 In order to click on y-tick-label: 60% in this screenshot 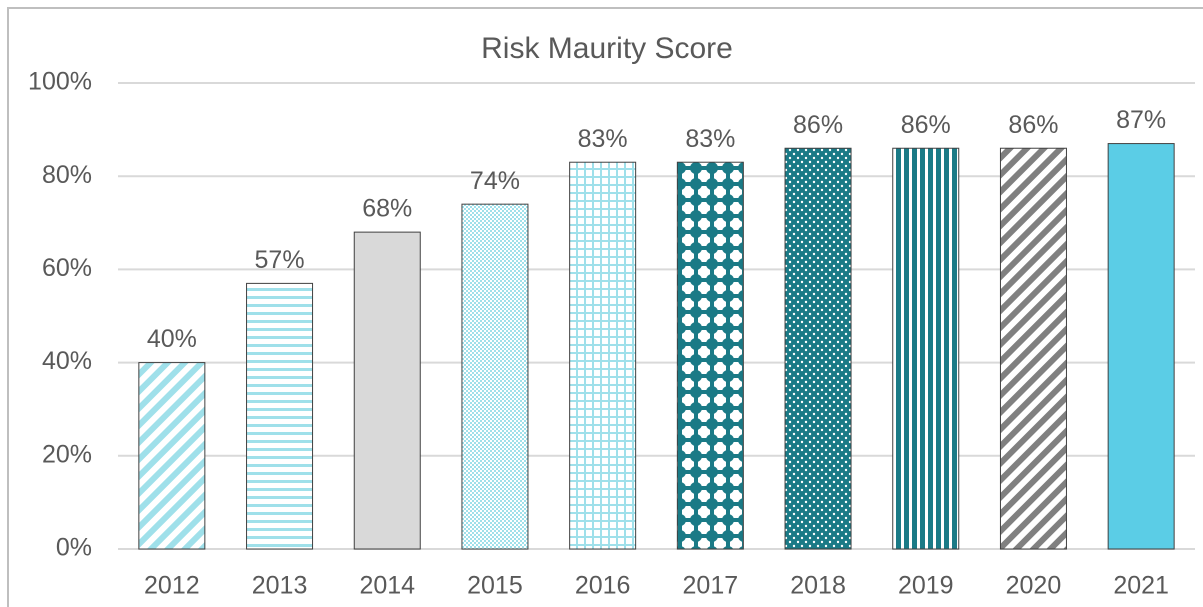, I will do `click(67, 268)`.